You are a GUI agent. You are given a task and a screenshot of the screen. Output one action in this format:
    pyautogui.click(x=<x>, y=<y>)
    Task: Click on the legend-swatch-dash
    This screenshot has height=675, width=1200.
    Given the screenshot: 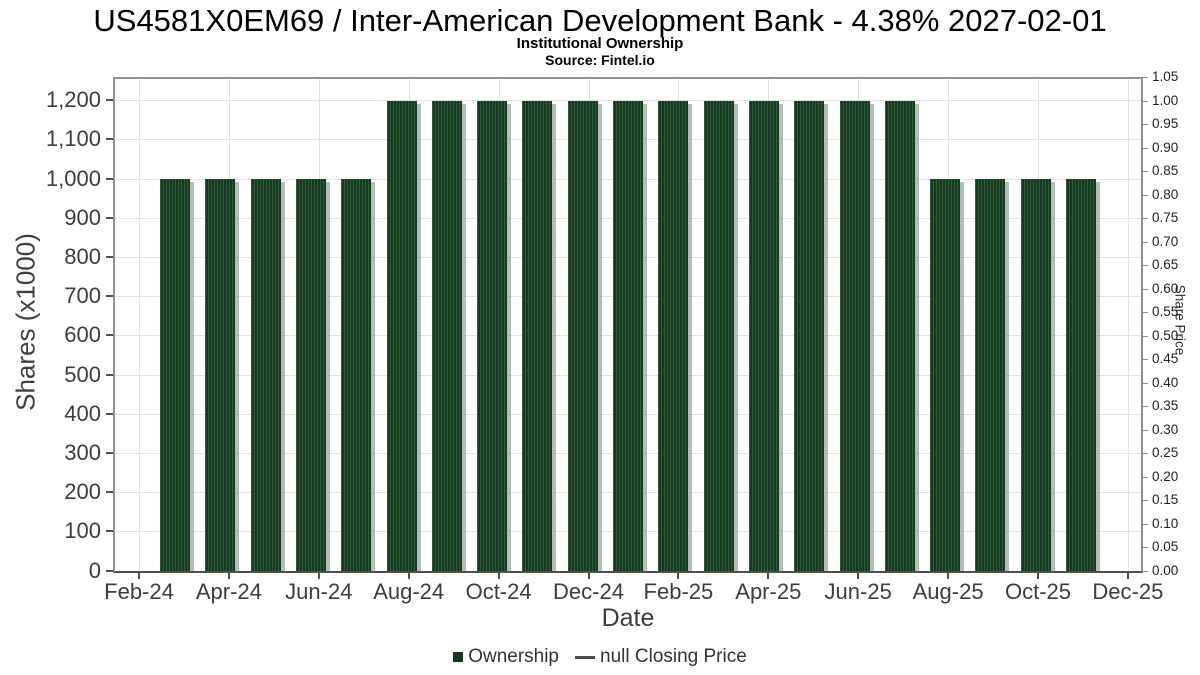 What is the action you would take?
    pyautogui.click(x=585, y=657)
    